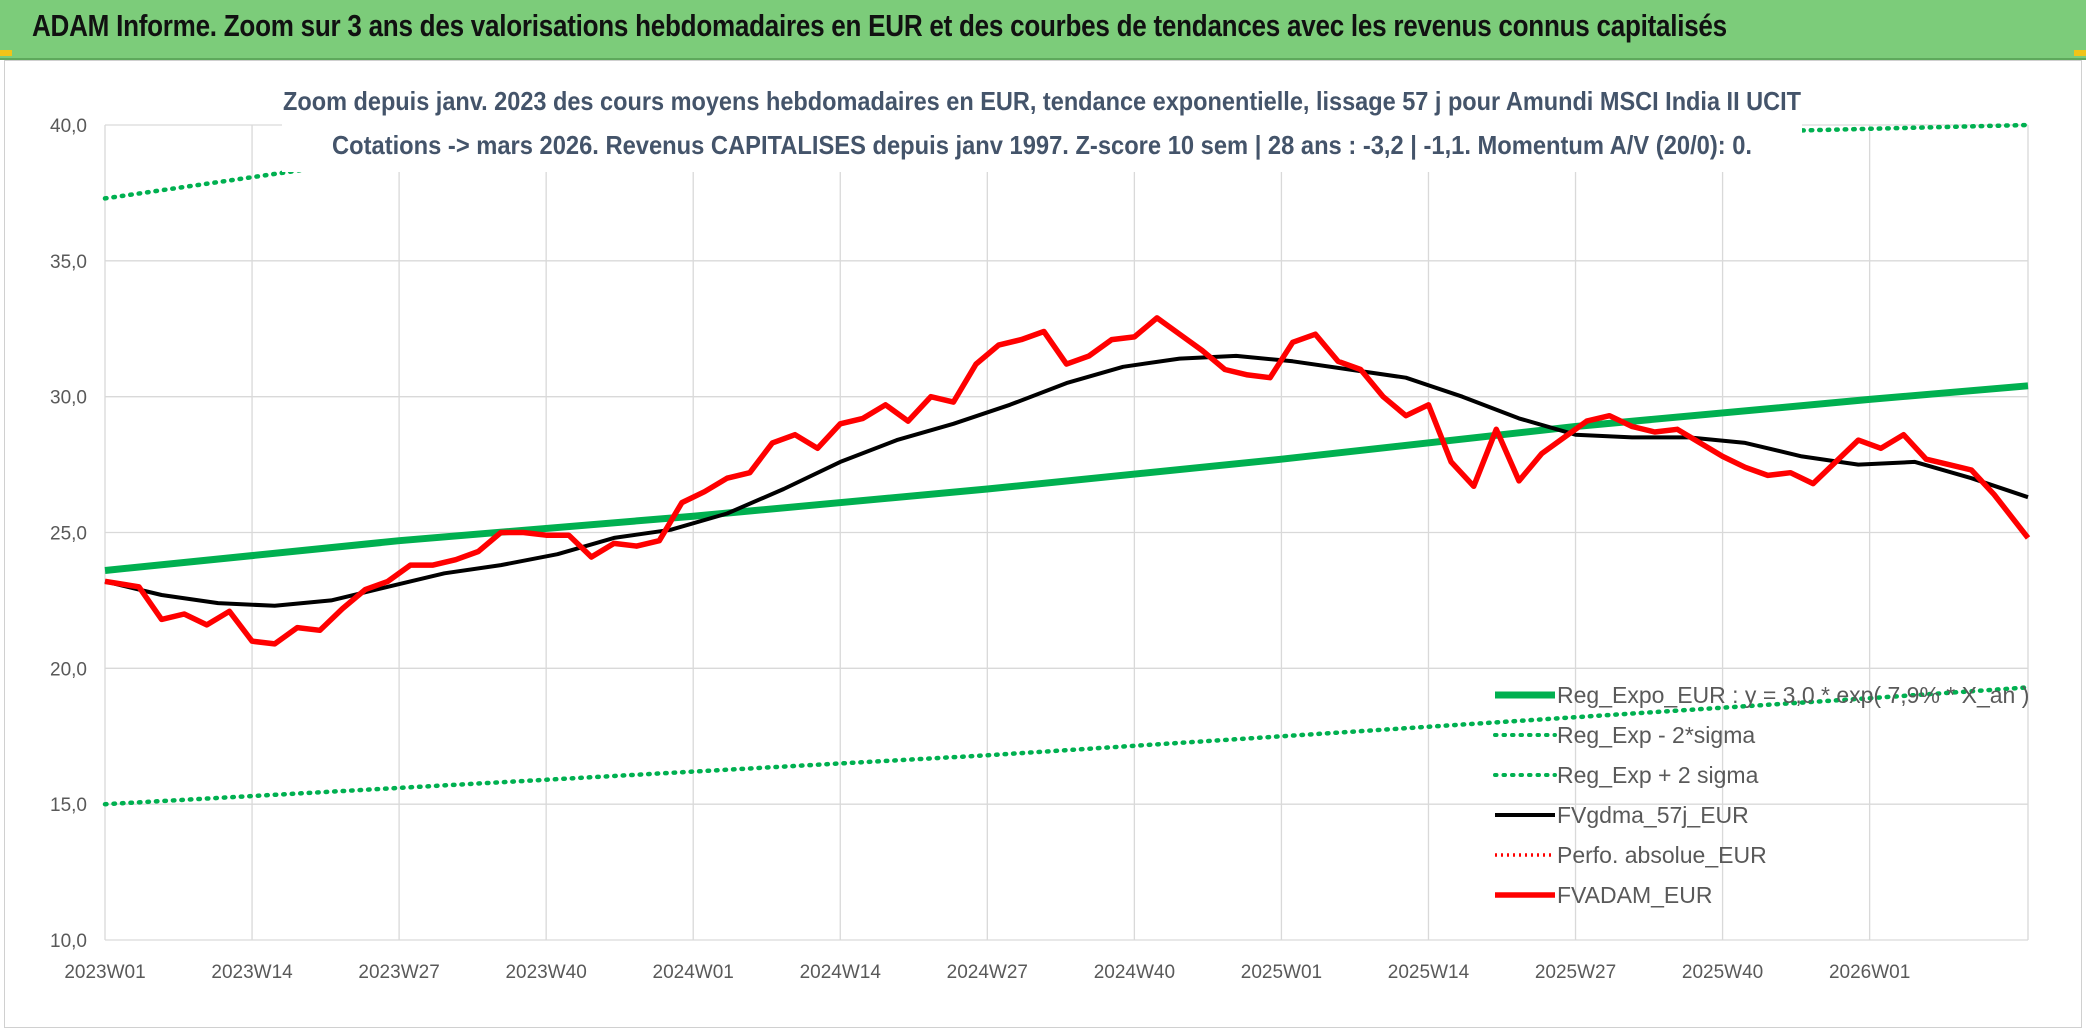 Image resolution: width=2086 pixels, height=1031 pixels. What do you see at coordinates (68, 398) in the screenshot?
I see `y-tick-label: 30,0` at bounding box center [68, 398].